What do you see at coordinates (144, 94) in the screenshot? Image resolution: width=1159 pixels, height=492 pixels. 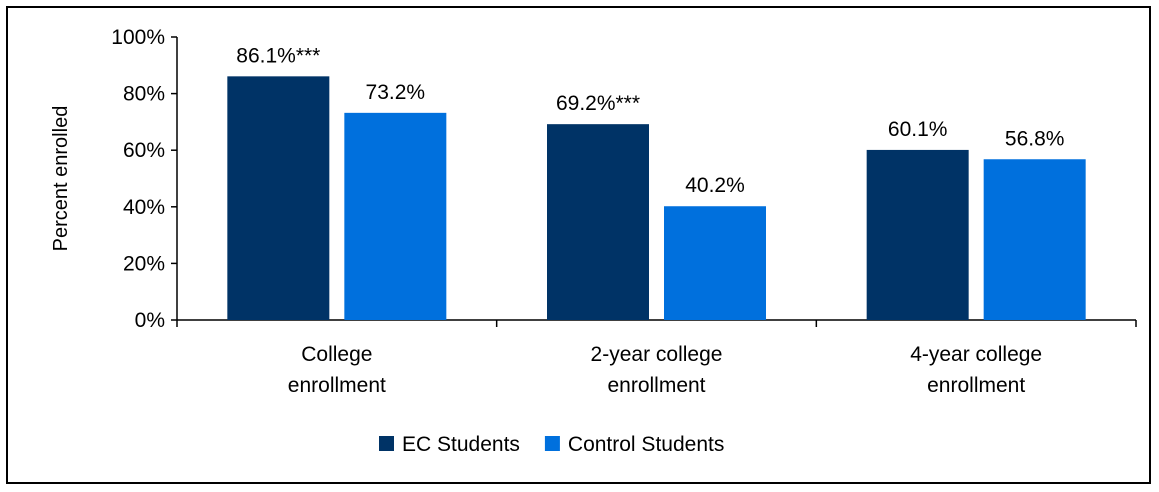 I see `y-tick-label: 80%` at bounding box center [144, 94].